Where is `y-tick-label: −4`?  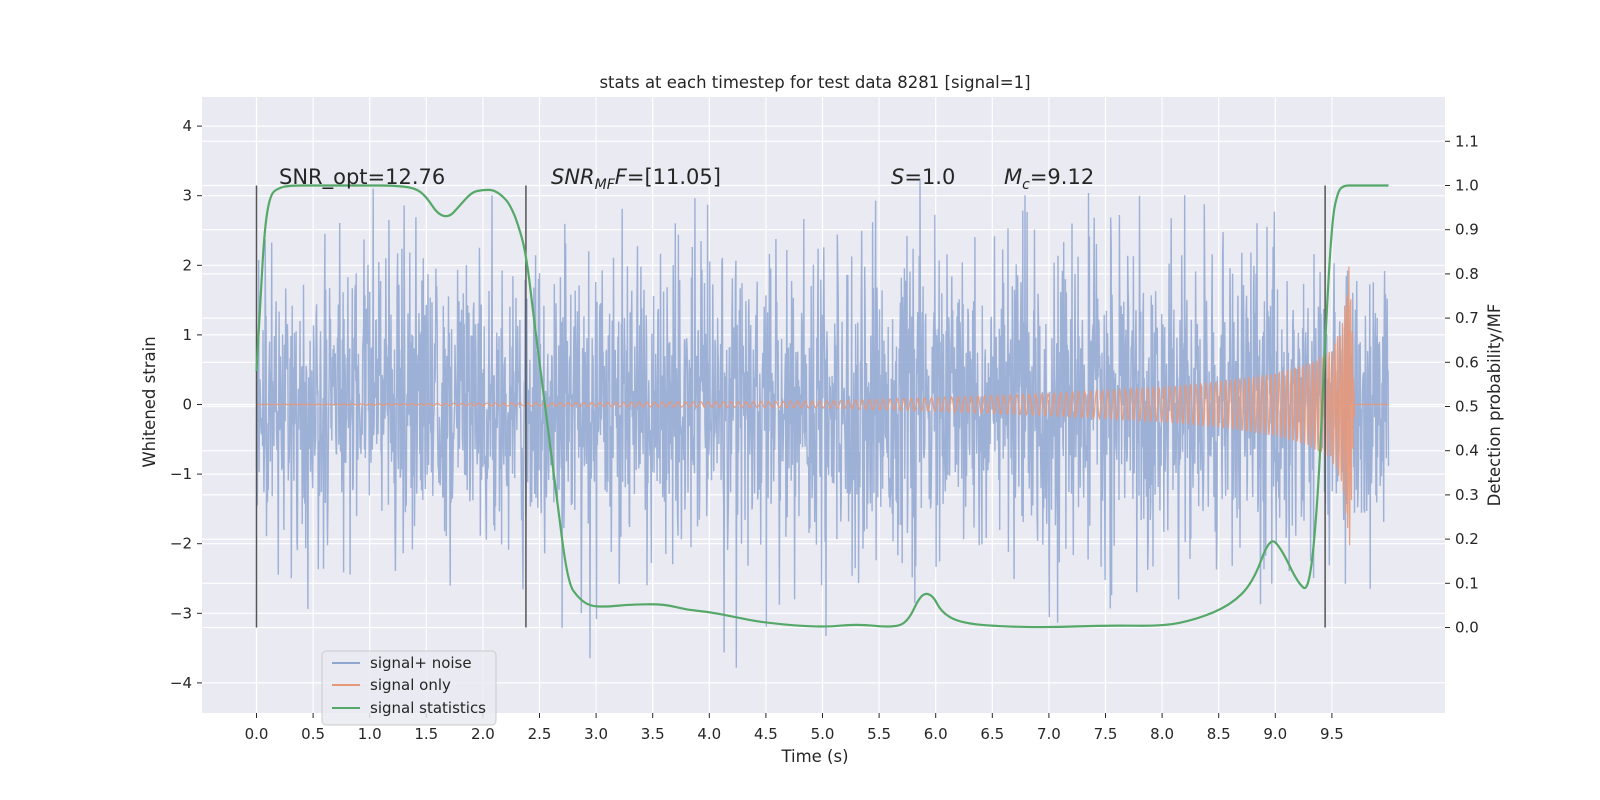
y-tick-label: −4 is located at coordinates (181, 683).